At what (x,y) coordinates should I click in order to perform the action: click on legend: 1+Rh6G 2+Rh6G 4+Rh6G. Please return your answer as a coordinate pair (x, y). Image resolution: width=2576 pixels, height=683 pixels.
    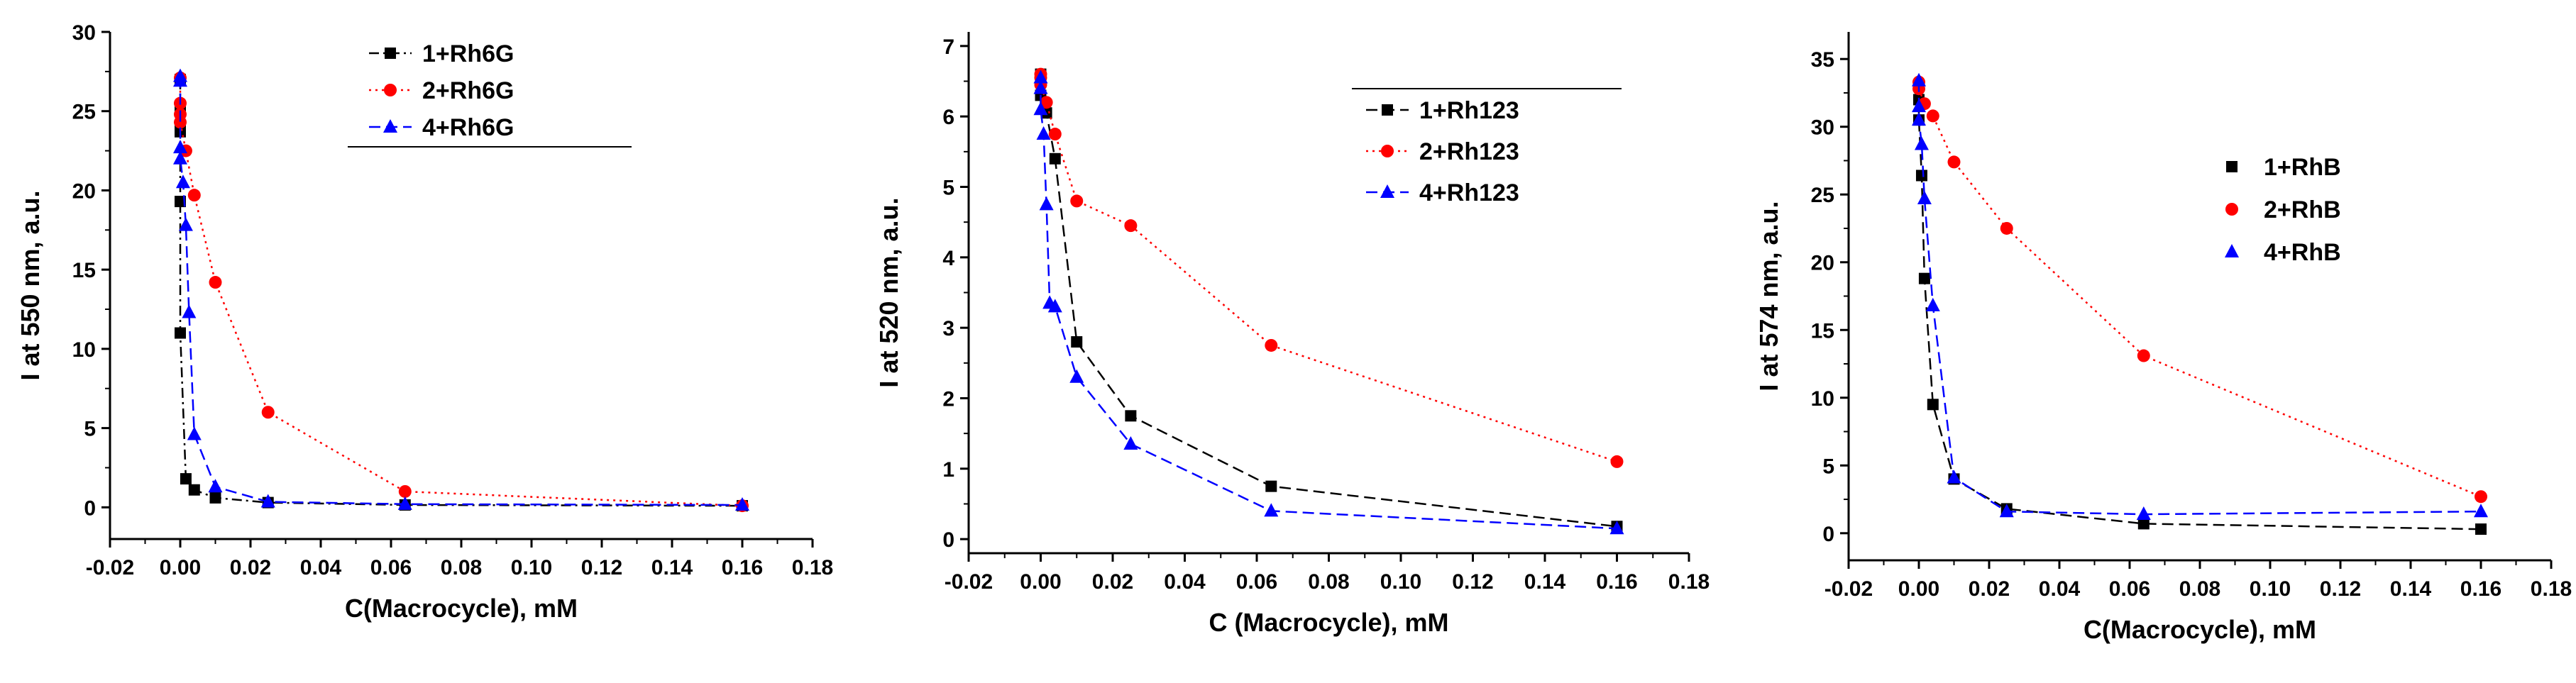
    Looking at the image, I should click on (490, 94).